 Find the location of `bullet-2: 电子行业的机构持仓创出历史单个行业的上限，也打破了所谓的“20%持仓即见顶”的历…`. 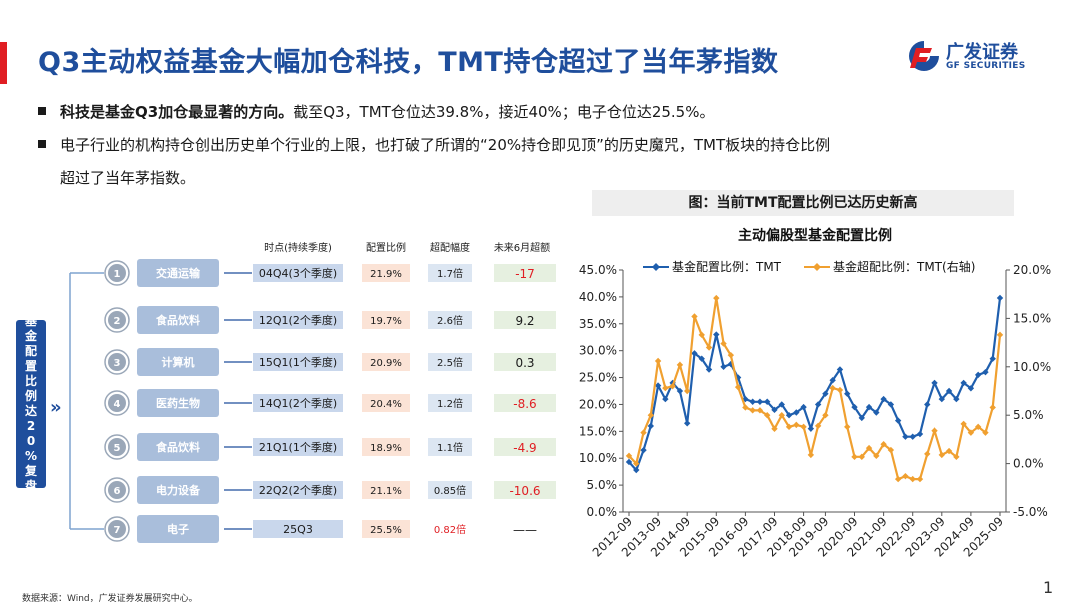

bullet-2: 电子行业的机构持仓创出历史单个行业的上限，也打破了所谓的“20%持仓即见顶”的历… is located at coordinates (434, 144).